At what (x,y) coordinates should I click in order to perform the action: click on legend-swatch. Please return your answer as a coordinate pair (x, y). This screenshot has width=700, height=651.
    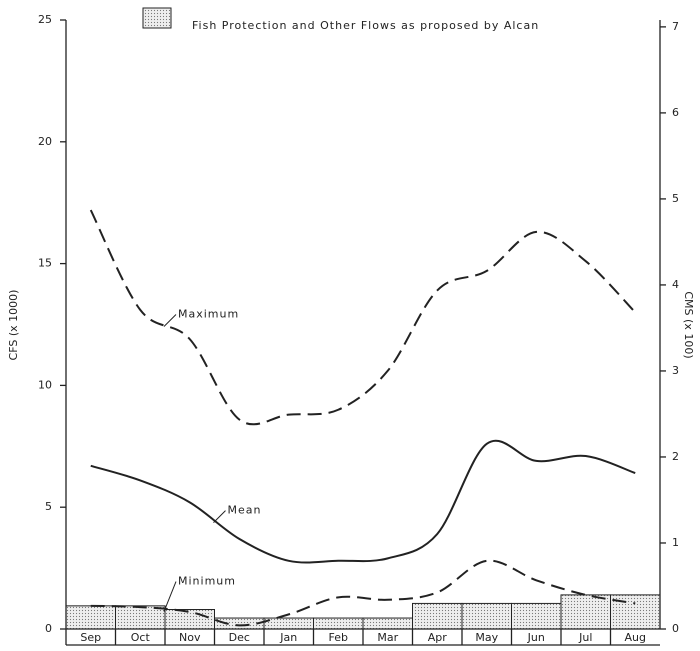
    Looking at the image, I should click on (157, 18).